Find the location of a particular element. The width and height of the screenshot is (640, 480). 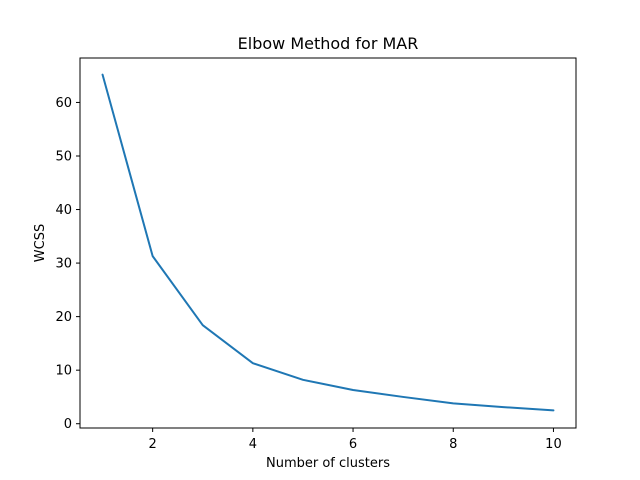

x-axis: 2 4 6 8 10 is located at coordinates (355, 440).